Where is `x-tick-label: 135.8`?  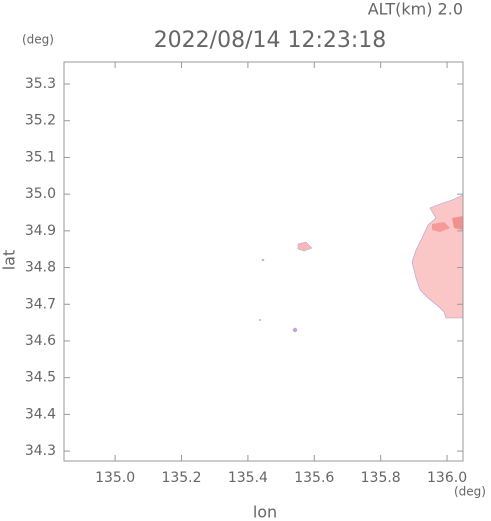
x-tick-label: 135.8 is located at coordinates (381, 478).